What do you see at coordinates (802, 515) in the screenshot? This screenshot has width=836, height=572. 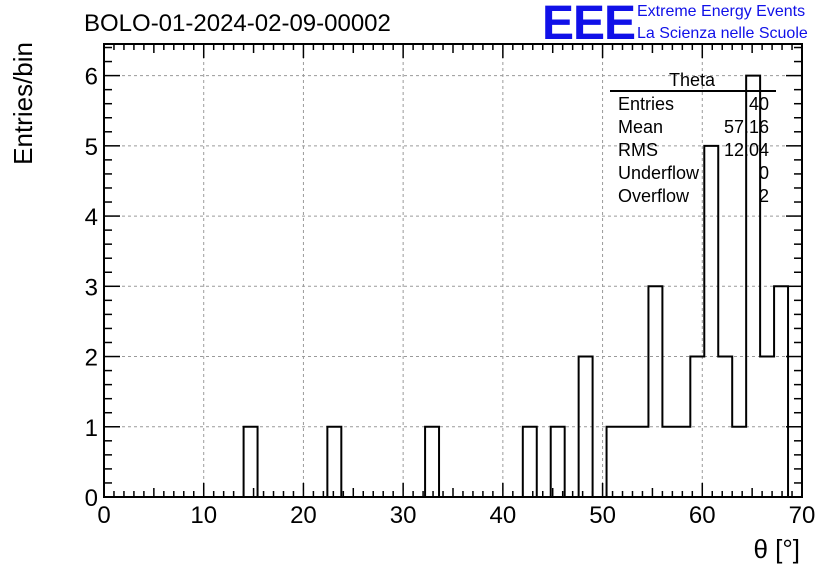 I see `x-tick-label: 70` at bounding box center [802, 515].